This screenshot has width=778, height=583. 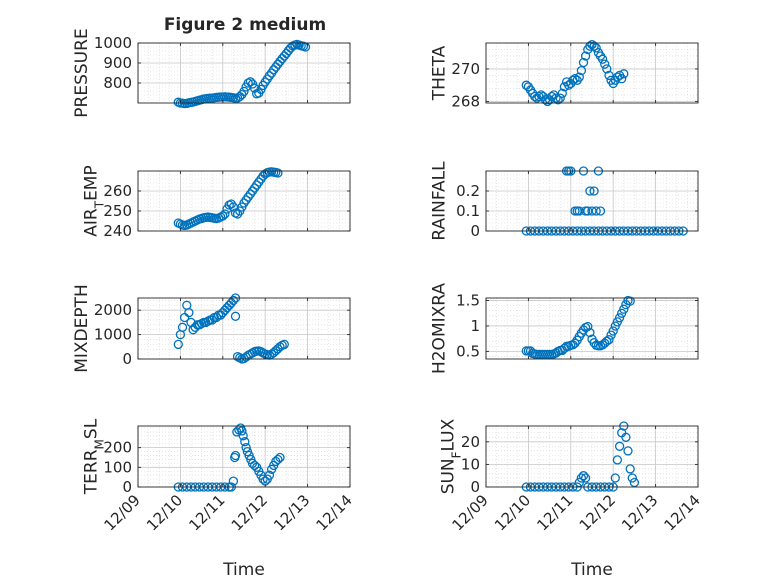 I want to click on y-axis-label: PRESSURE, so click(x=82, y=72).